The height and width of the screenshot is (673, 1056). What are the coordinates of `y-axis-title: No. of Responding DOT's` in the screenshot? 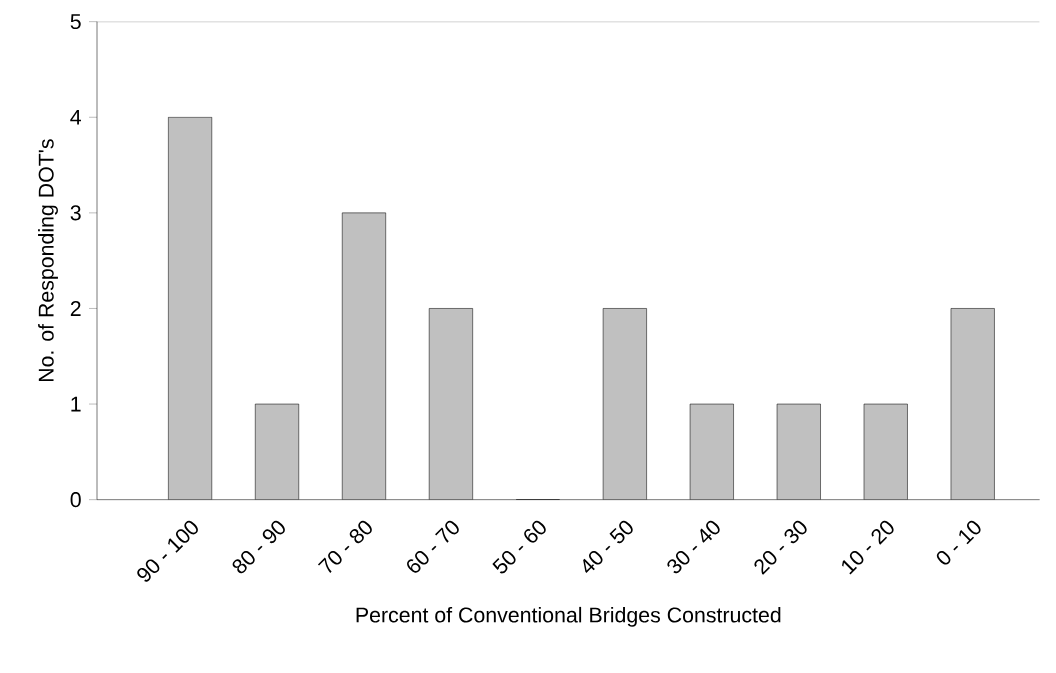 It's located at (48, 260).